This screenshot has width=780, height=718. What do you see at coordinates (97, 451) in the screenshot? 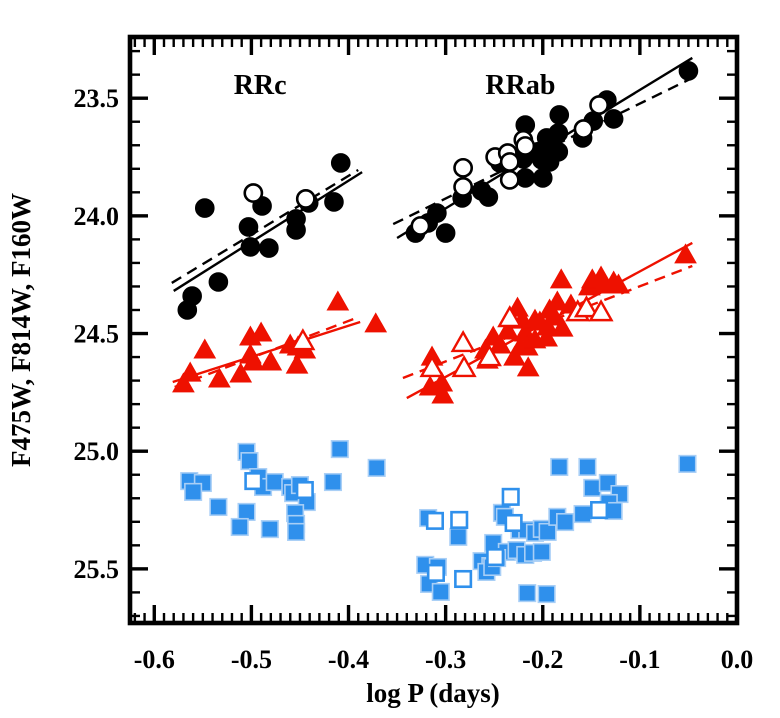
I see `y-tick-label: 25.0` at bounding box center [97, 451].